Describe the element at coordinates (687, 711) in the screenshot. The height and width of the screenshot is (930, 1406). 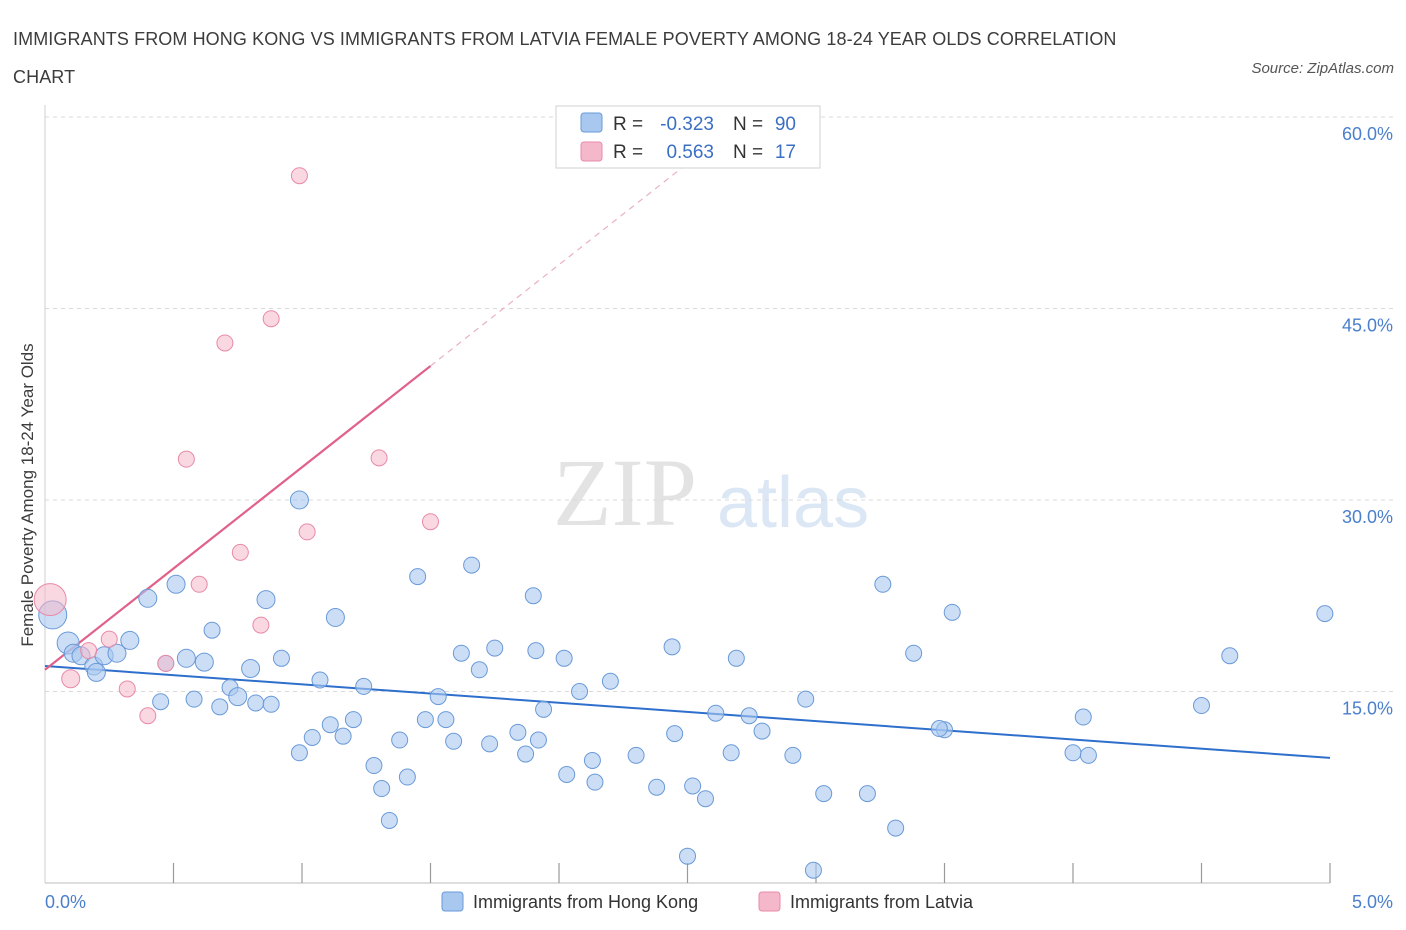
I see `hk-trend-line` at that location.